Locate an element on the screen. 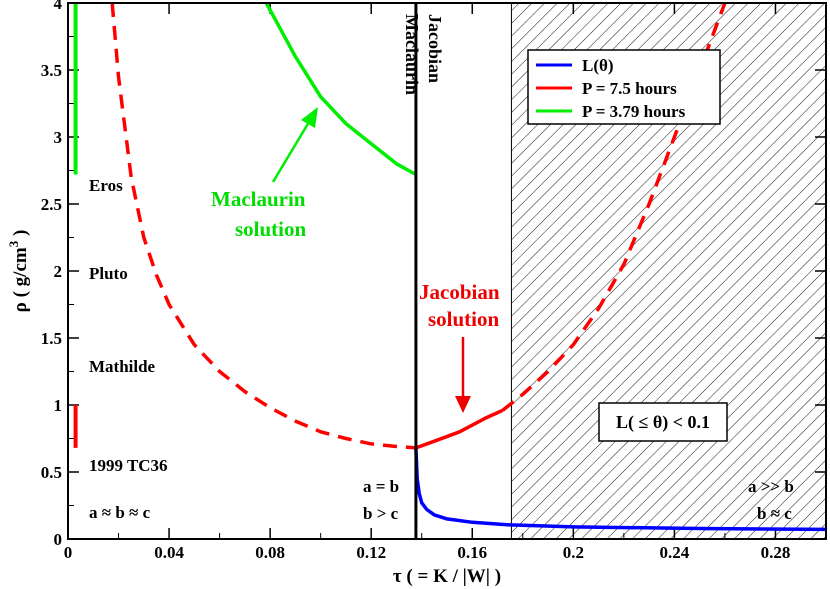 Image resolution: width=830 pixels, height=589 pixels. x-tick-label: 0.2 is located at coordinates (573, 552).